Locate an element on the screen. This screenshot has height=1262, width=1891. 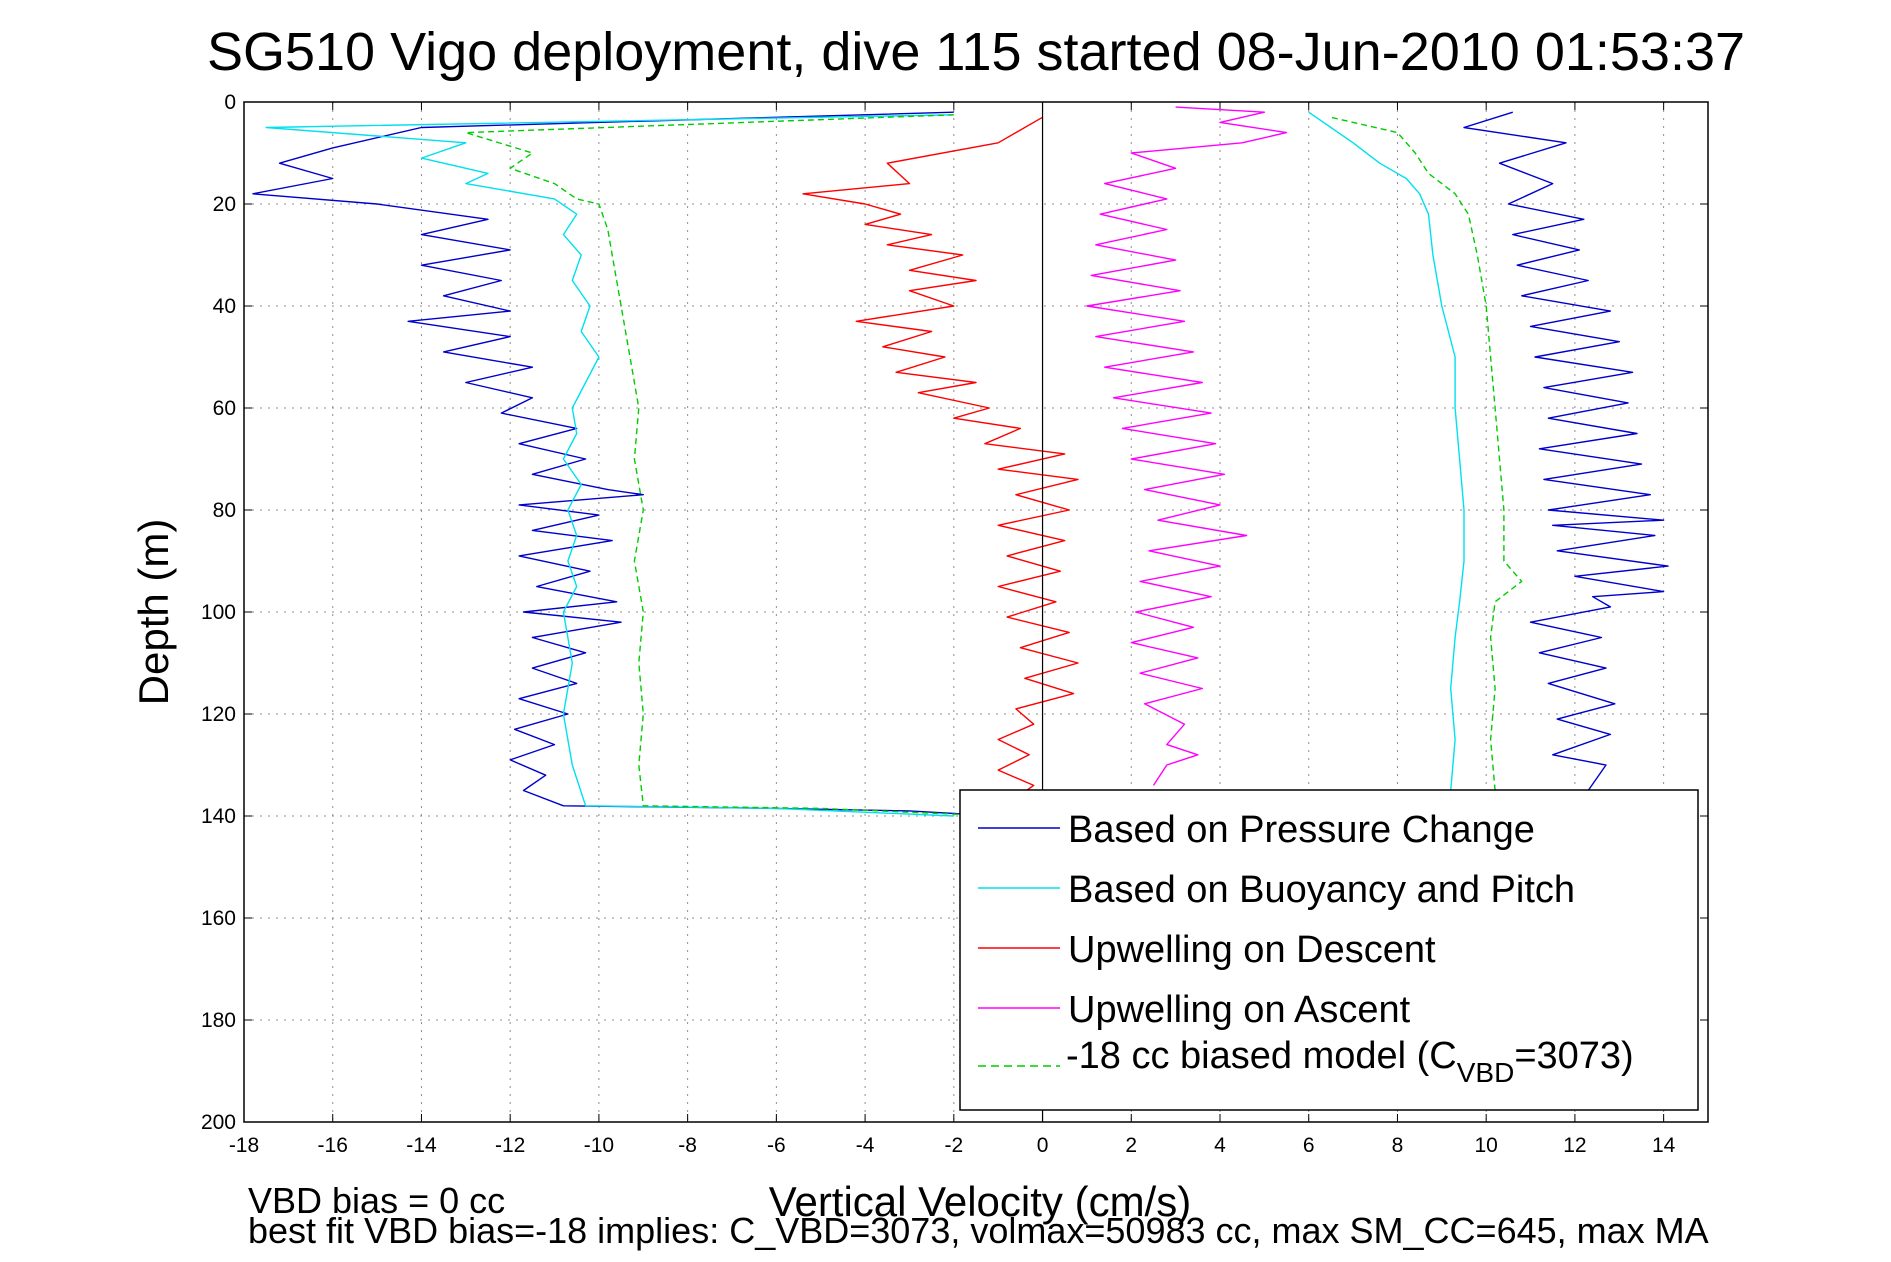
x-tick-label: 14 is located at coordinates (1664, 1145).